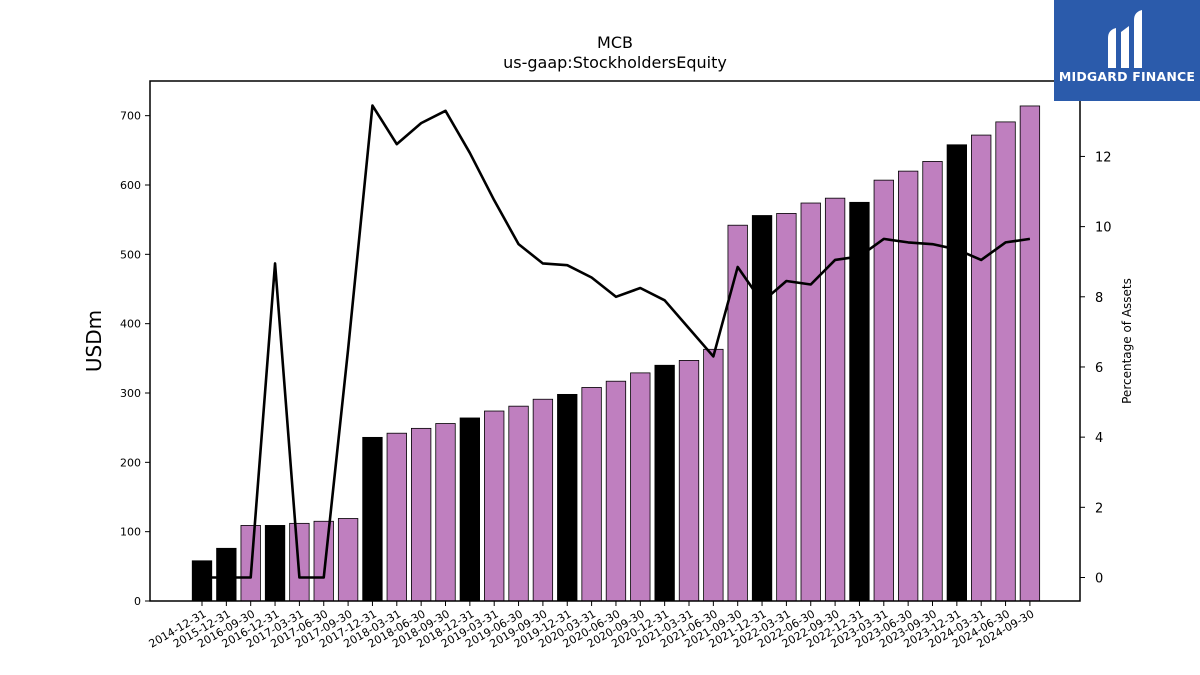  I want to click on y2-tick-label: 10, so click(1103, 228).